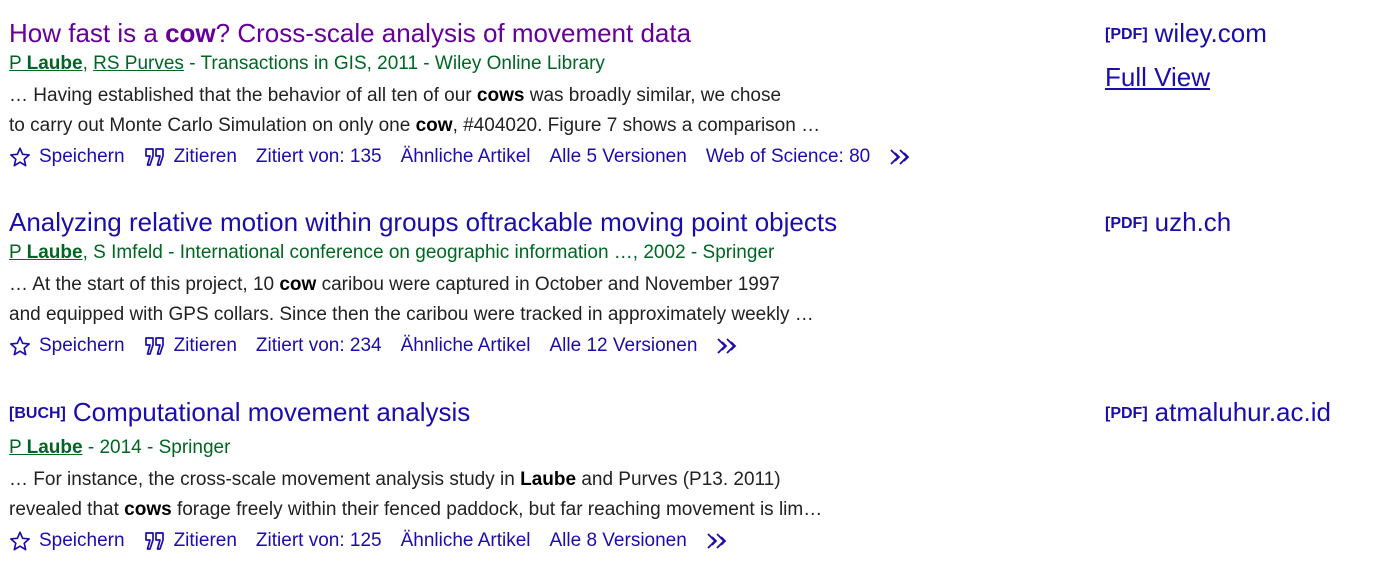  Describe the element at coordinates (1186, 33) in the screenshot. I see `pdf-link: [PDF] wiley.com` at that location.